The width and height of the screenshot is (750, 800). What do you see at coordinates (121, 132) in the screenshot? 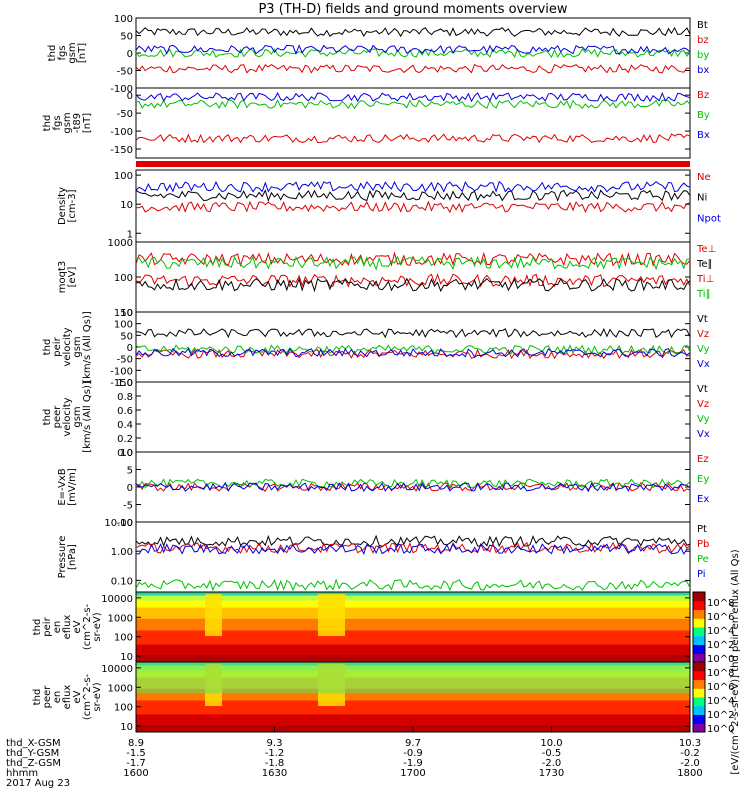
I see `y-tick-label: -100` at bounding box center [121, 132].